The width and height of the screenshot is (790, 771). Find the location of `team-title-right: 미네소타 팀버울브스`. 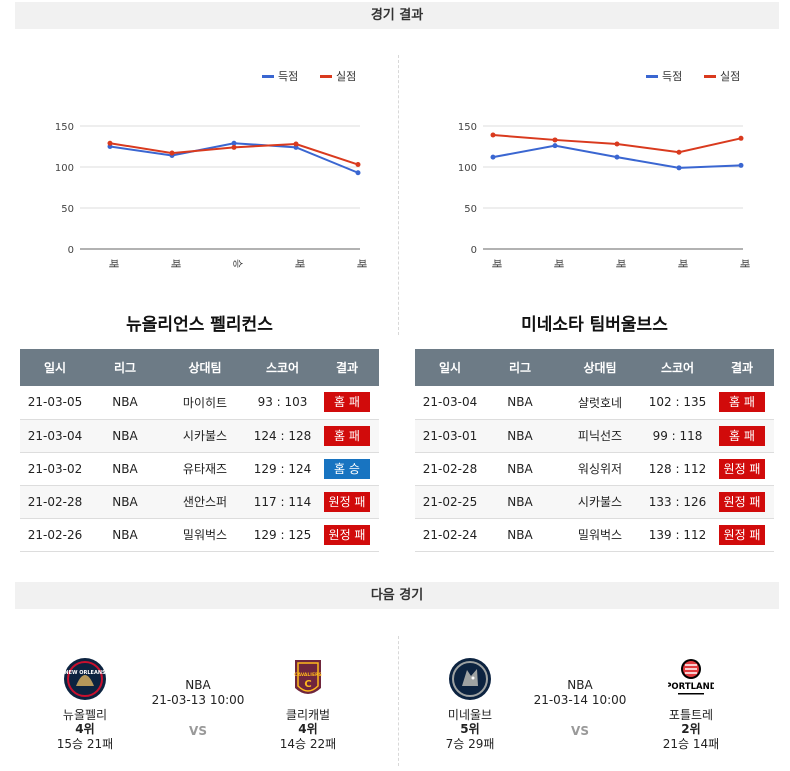

team-title-right: 미네소타 팀버울브스 is located at coordinates (594, 325).